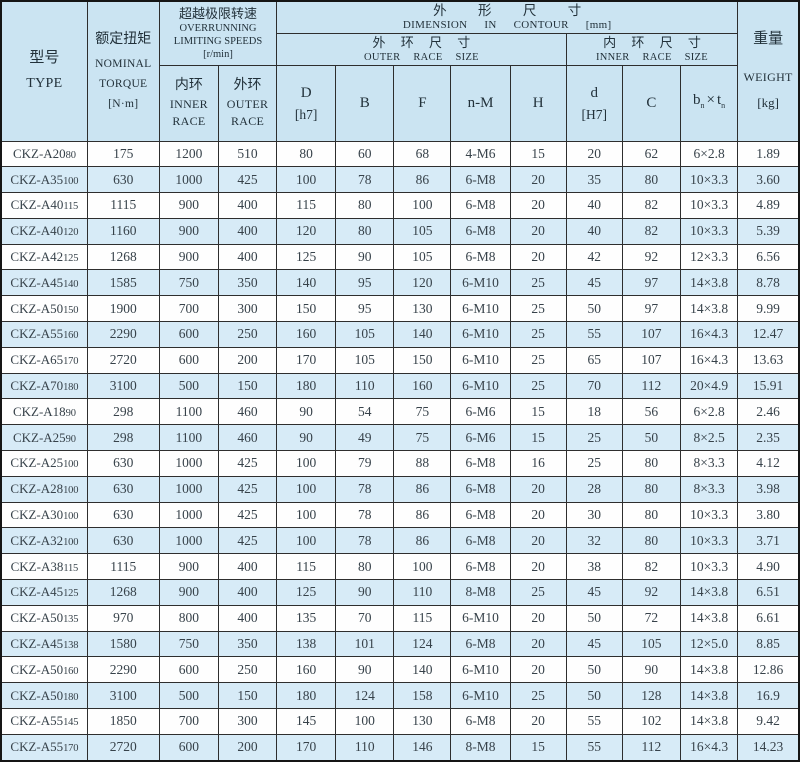 This screenshot has width=800, height=762. What do you see at coordinates (123, 721) in the screenshot?
I see `cell-nominal-torque: 1850` at bounding box center [123, 721].